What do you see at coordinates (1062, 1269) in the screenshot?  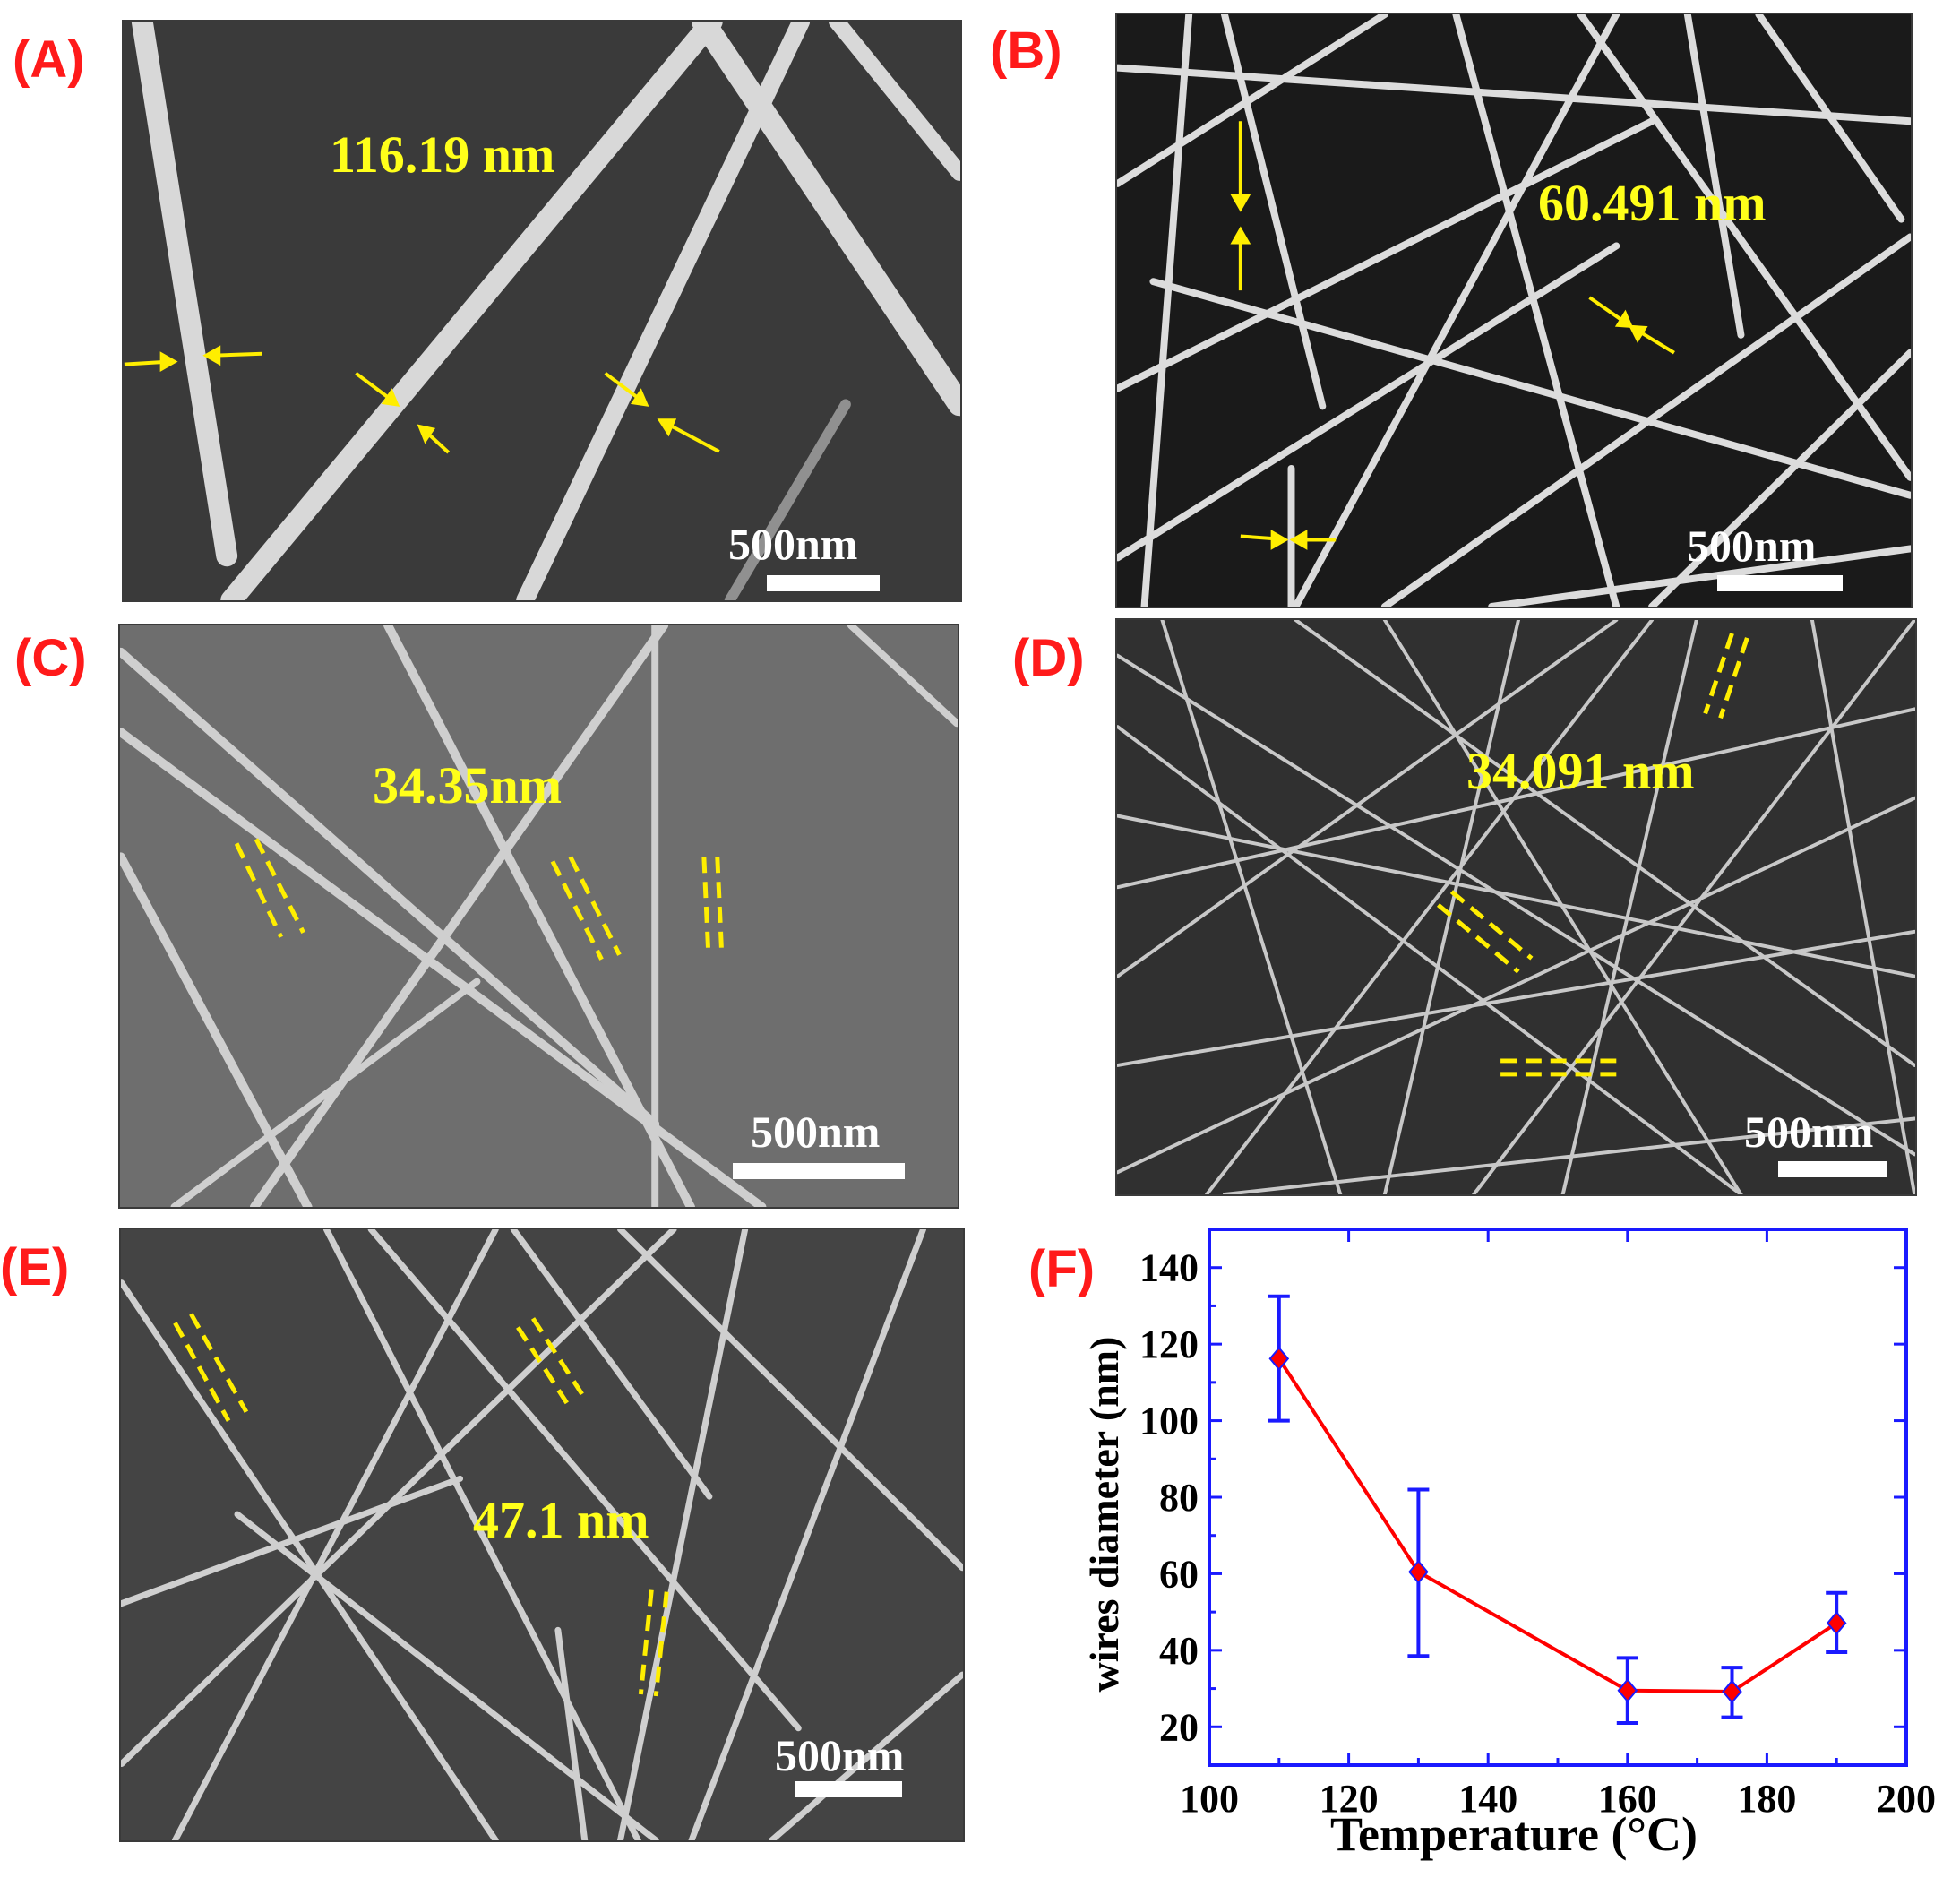 I see `panel-label-f: (F)` at bounding box center [1062, 1269].